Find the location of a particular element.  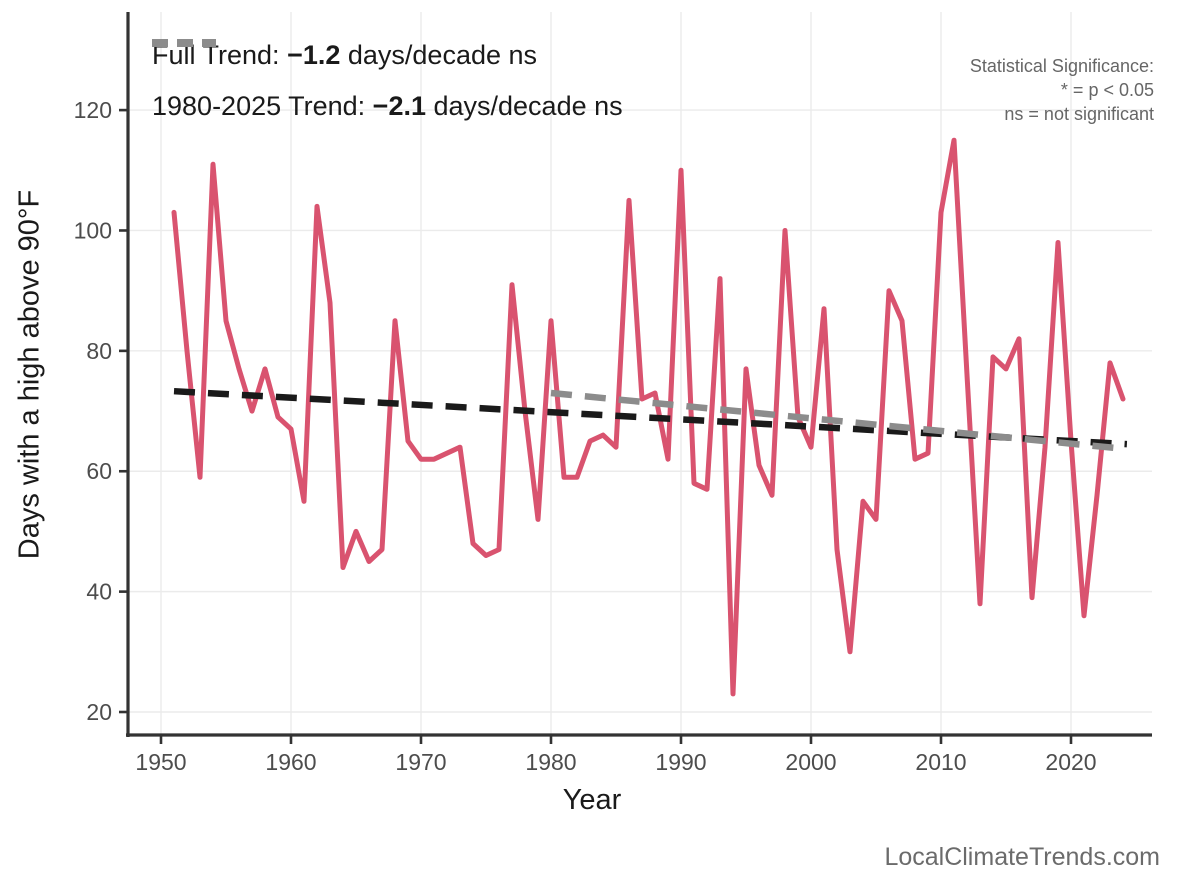

recent-trend-dash-icon is located at coordinates (184, 43).